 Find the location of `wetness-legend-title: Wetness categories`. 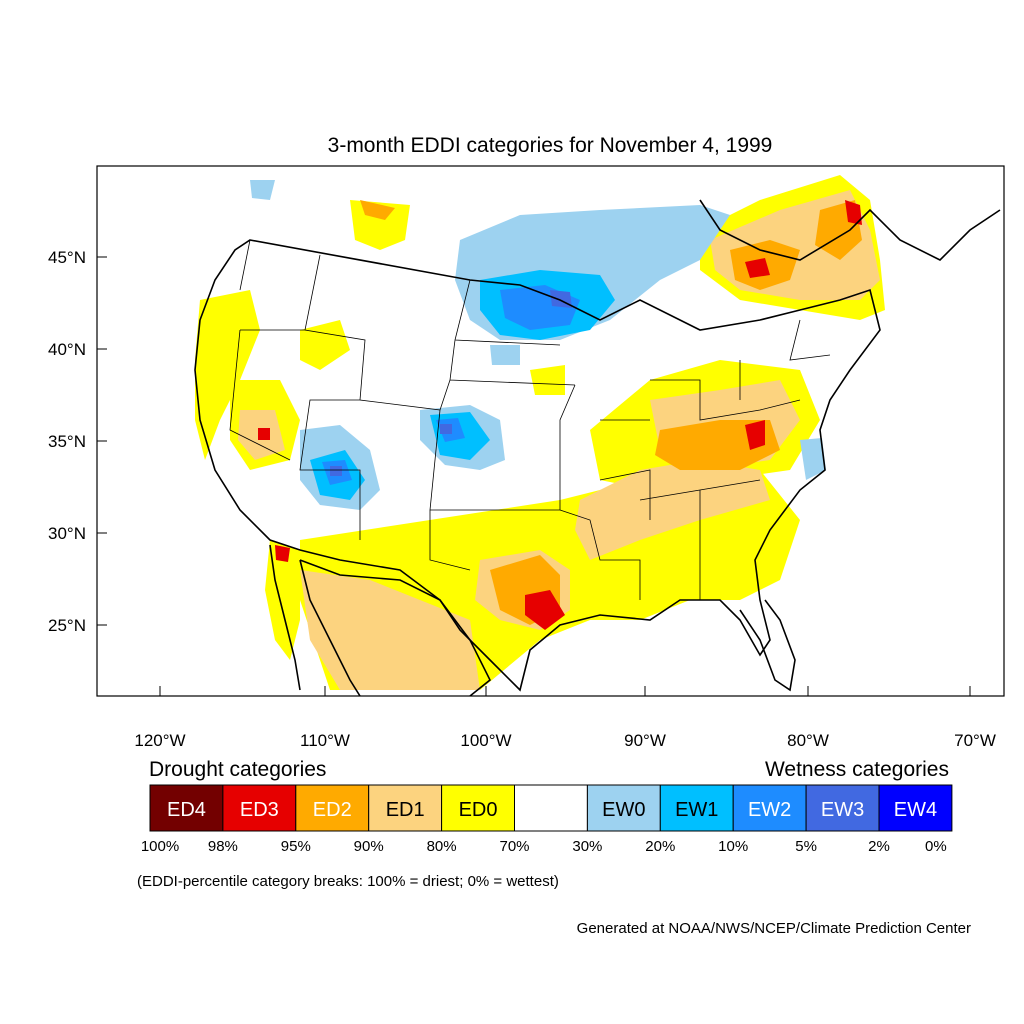

wetness-legend-title: Wetness categories is located at coordinates (857, 769).